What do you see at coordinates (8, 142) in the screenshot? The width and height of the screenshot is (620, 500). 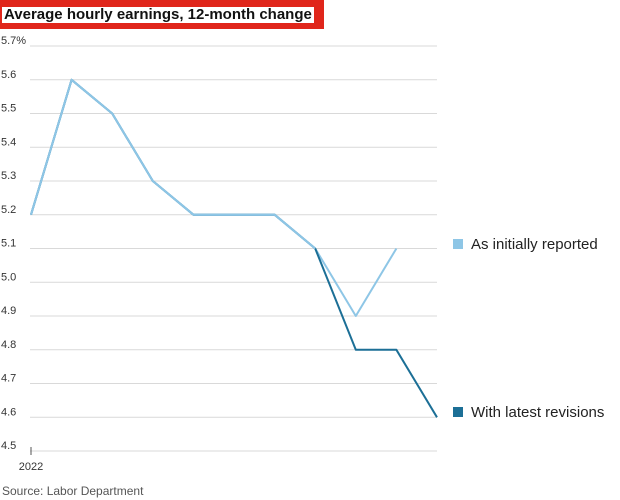 I see `y-tick-label: 5.4` at bounding box center [8, 142].